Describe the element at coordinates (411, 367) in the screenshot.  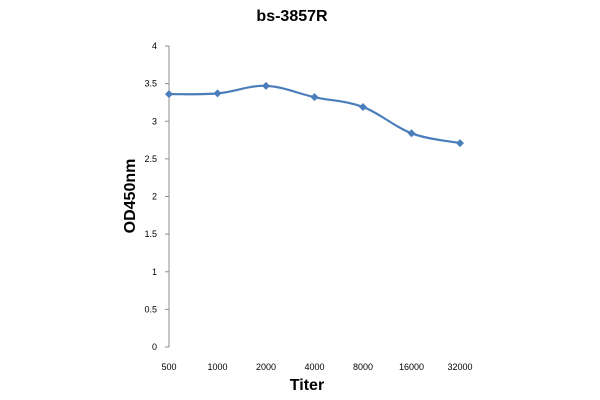
I see `x-tick-label: 16000` at that location.